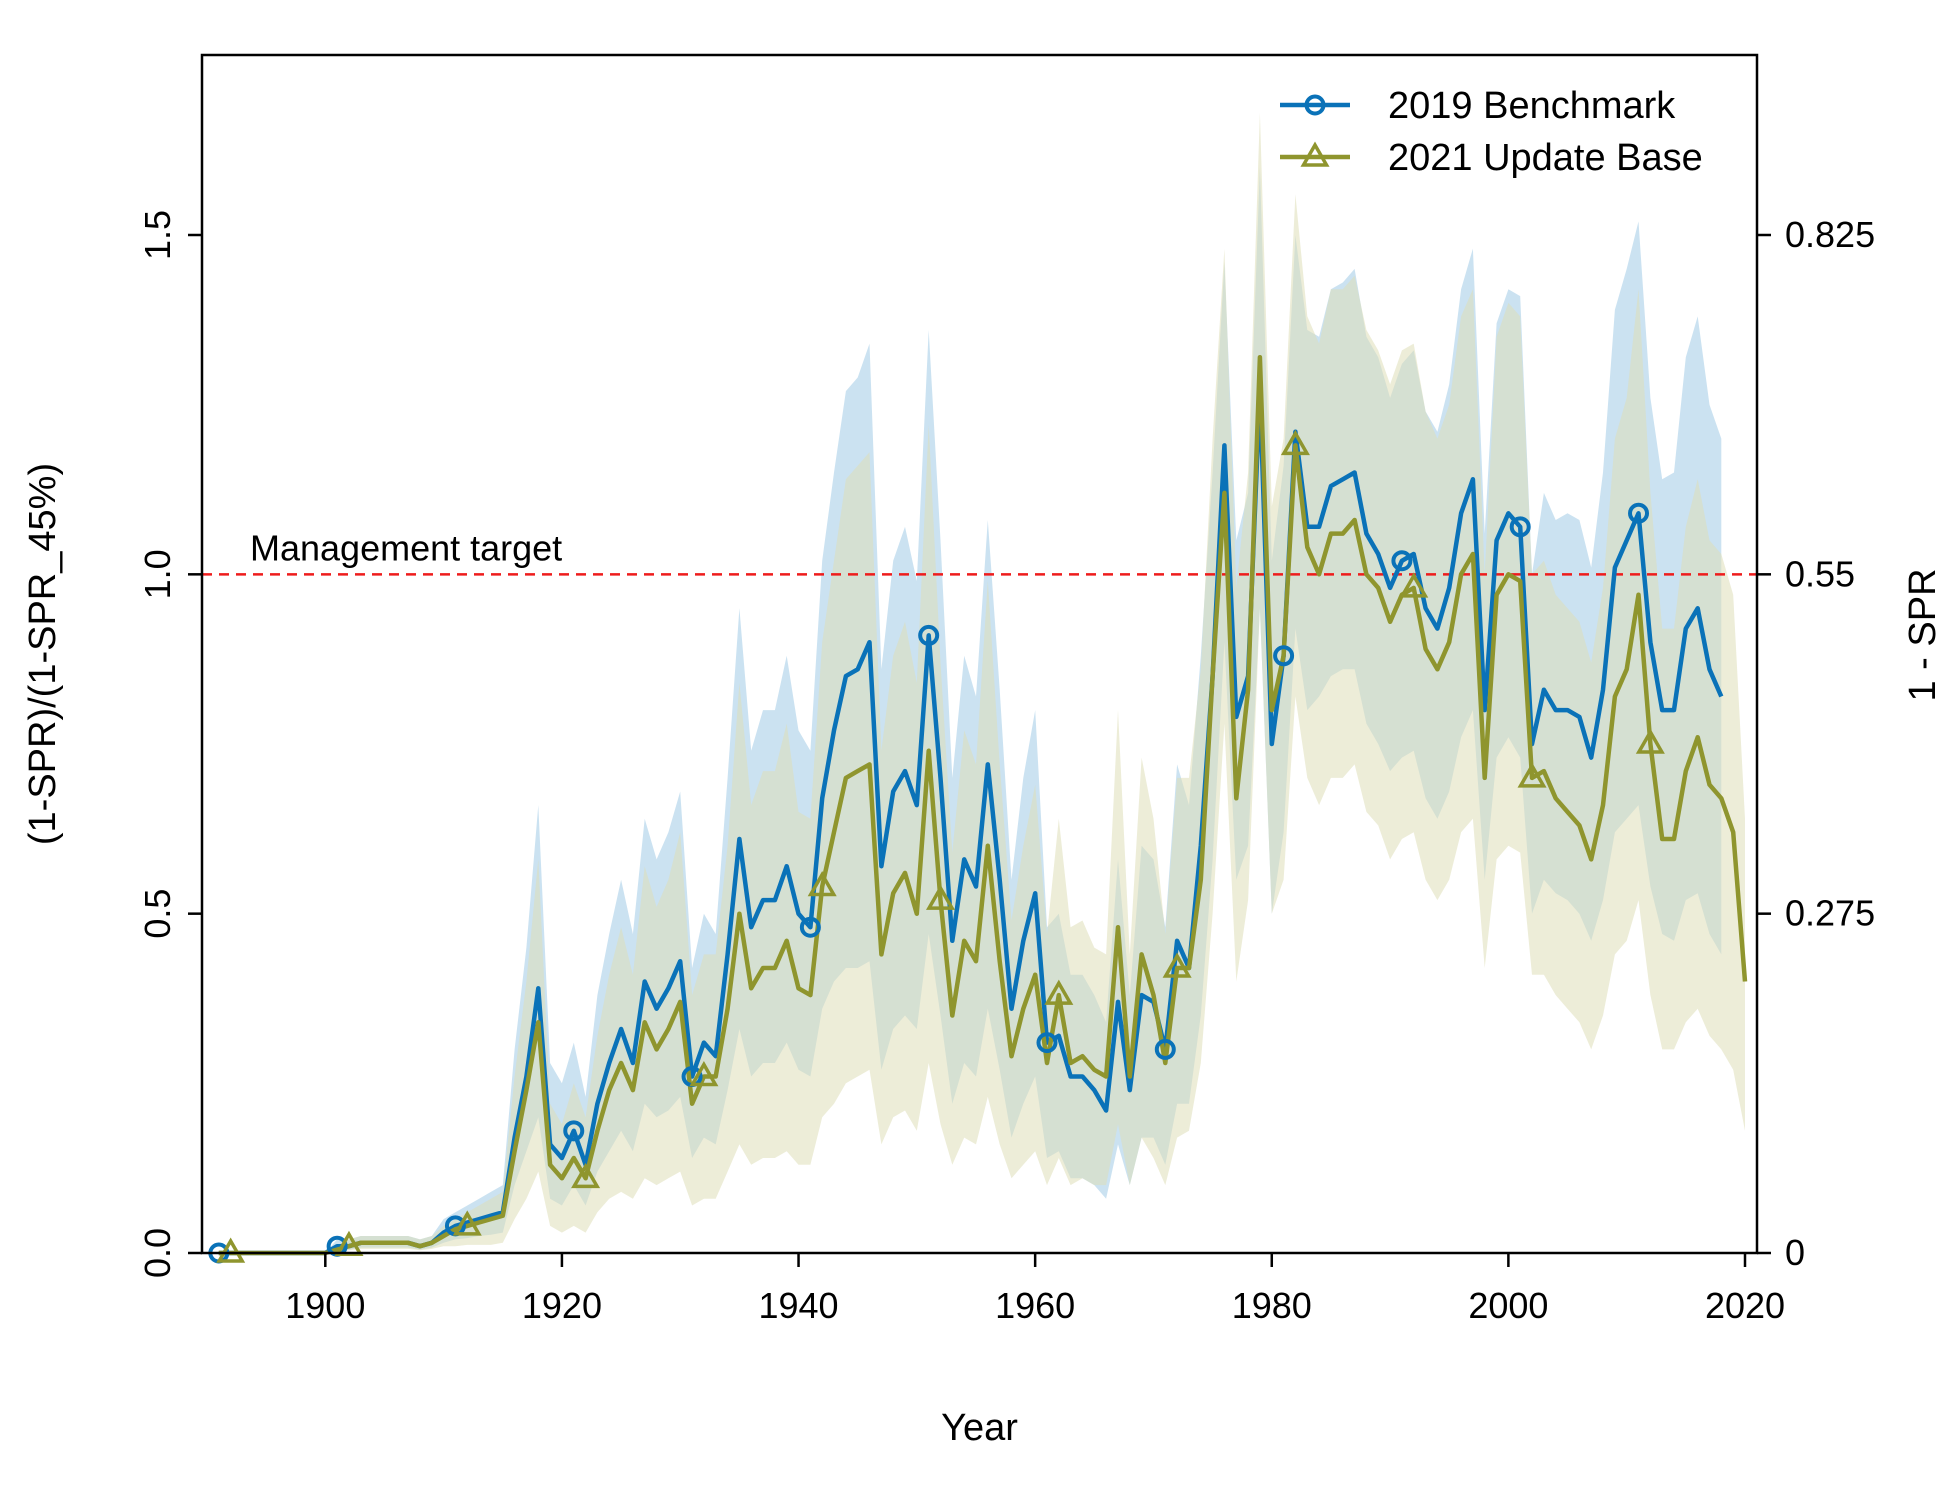  I want to click on marker-series-2-1982, so click(1295, 442).